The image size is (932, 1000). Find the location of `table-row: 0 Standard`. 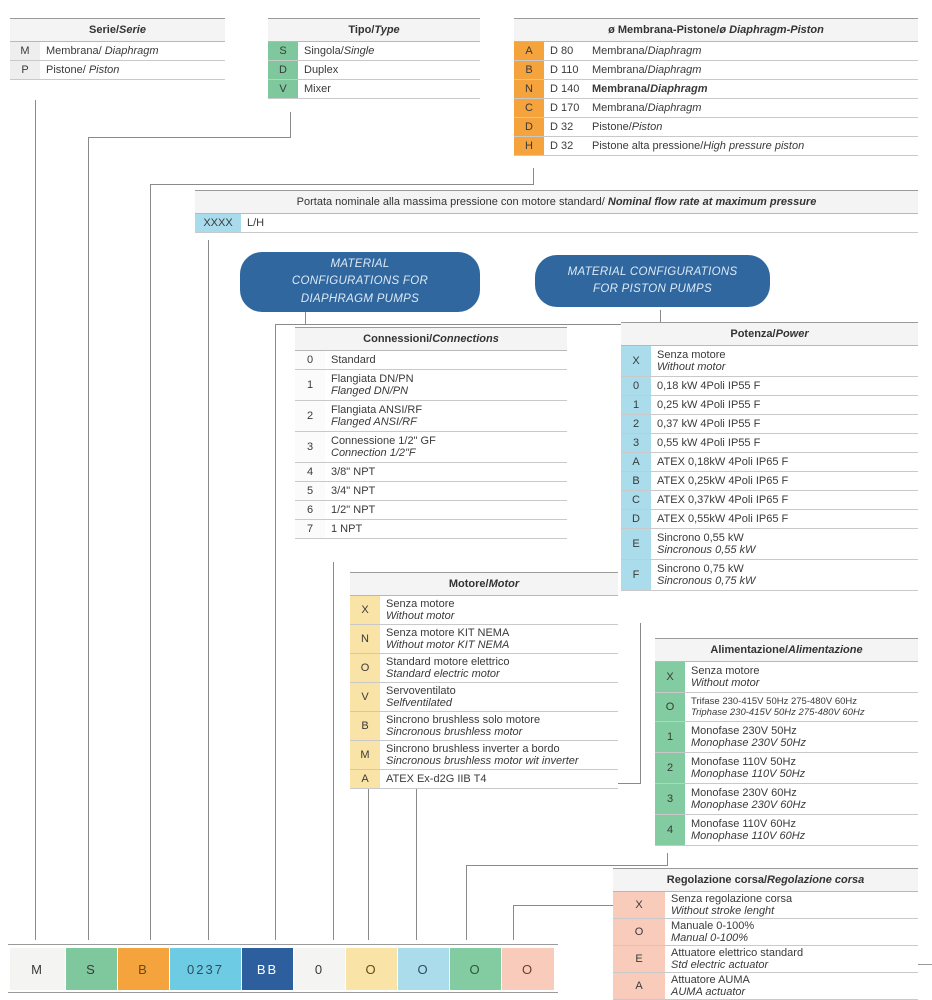

table-row: 0 Standard is located at coordinates (431, 360).